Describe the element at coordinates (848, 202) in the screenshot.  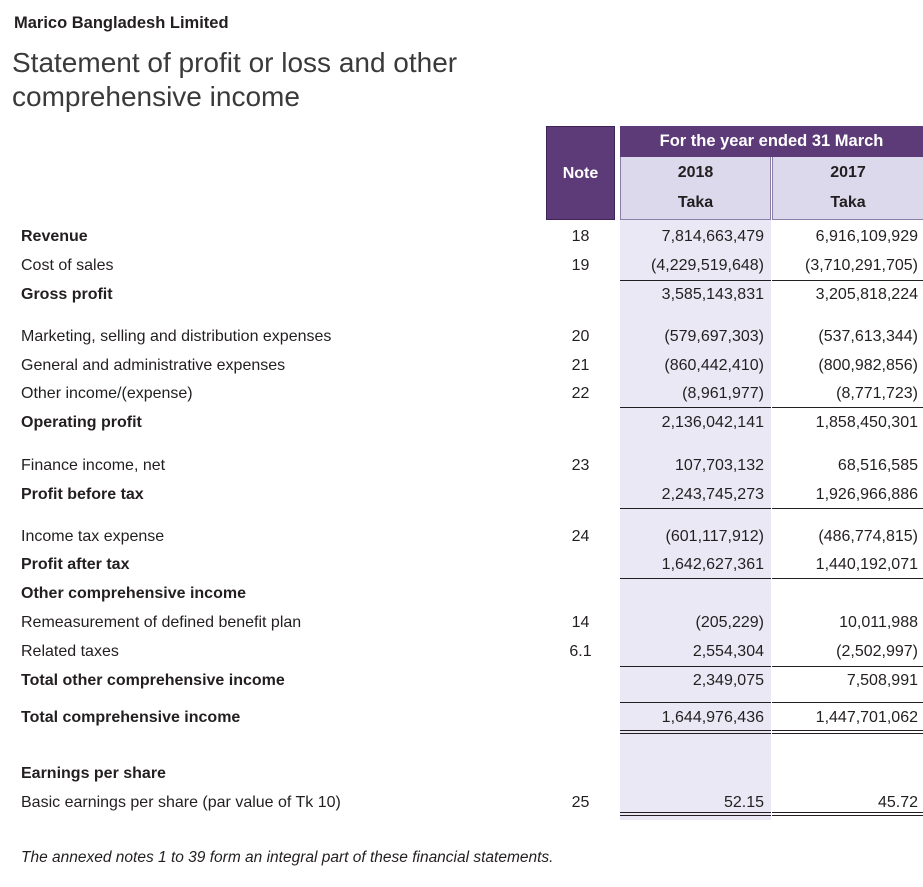
I see `currency-prior-label: Taka` at that location.